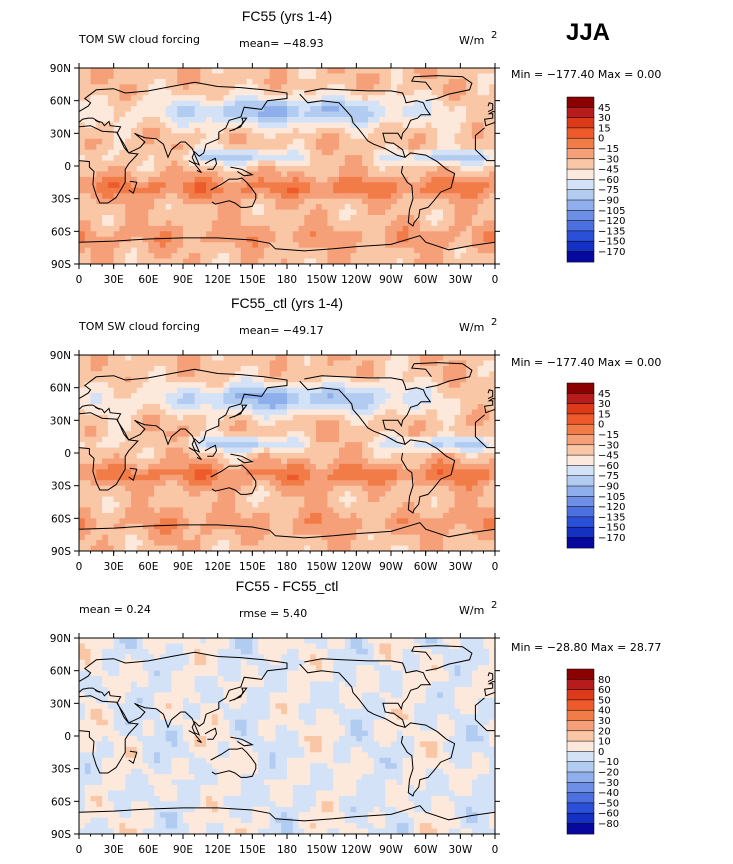  What do you see at coordinates (580, 123) in the screenshot?
I see `colorbar-swatch` at bounding box center [580, 123].